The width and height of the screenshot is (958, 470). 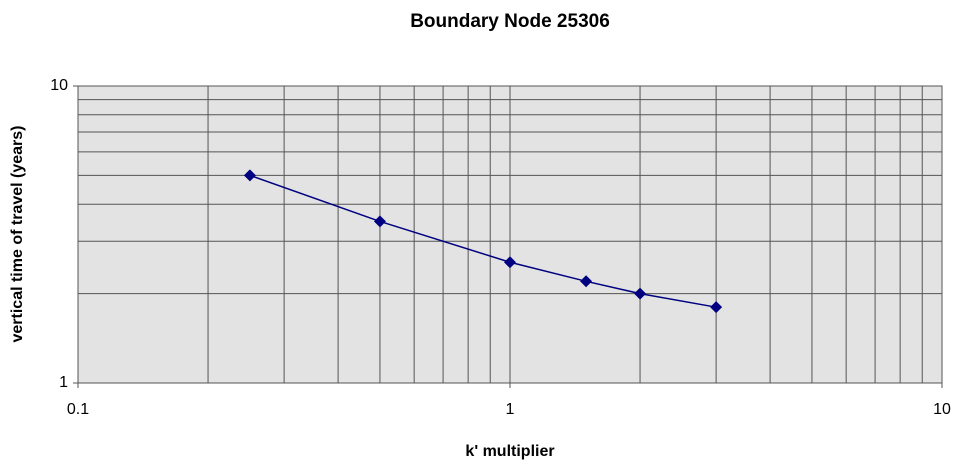 I want to click on y-tick-label: 1, so click(x=63, y=382).